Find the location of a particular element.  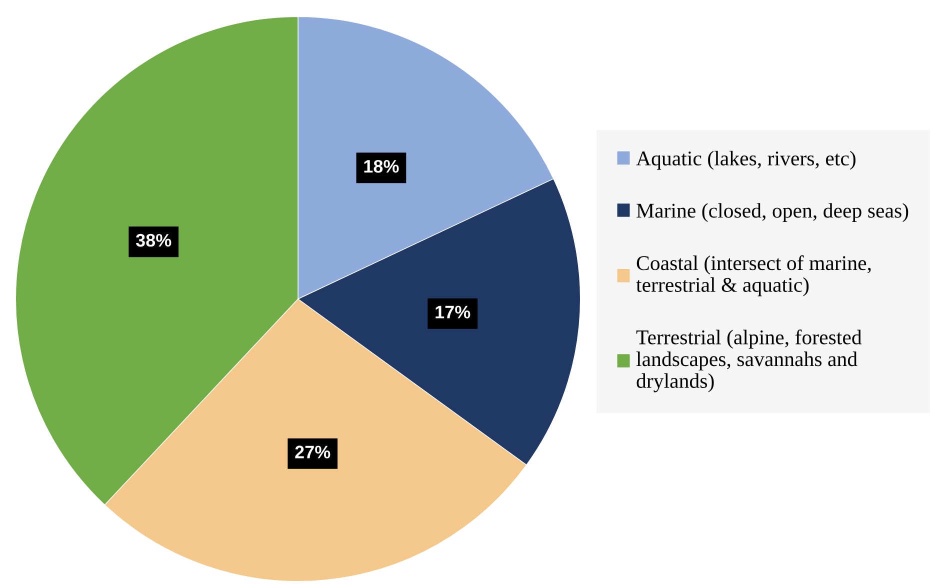

legend-label: Aquatic (lakes, rivers, etc) is located at coordinates (746, 160).